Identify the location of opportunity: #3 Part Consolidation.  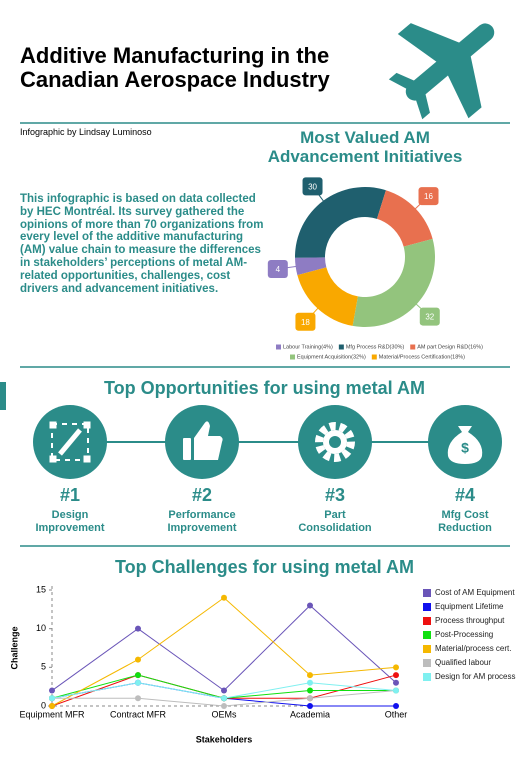
(335, 510).